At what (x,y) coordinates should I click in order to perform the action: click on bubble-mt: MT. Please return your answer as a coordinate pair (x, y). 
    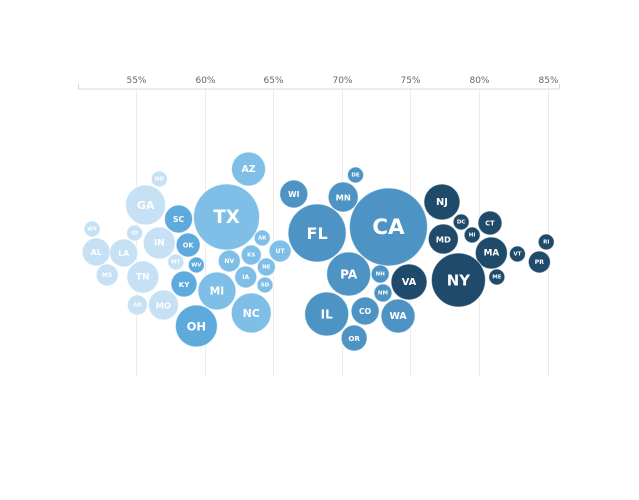
    Looking at the image, I should click on (176, 262).